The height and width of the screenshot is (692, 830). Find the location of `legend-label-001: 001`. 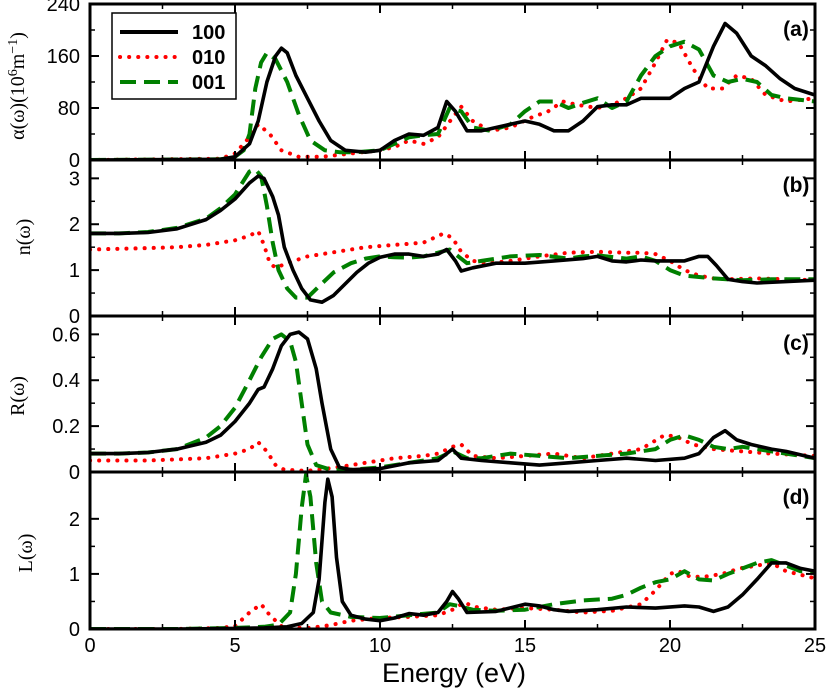

legend-label-001: 001 is located at coordinates (208, 83).